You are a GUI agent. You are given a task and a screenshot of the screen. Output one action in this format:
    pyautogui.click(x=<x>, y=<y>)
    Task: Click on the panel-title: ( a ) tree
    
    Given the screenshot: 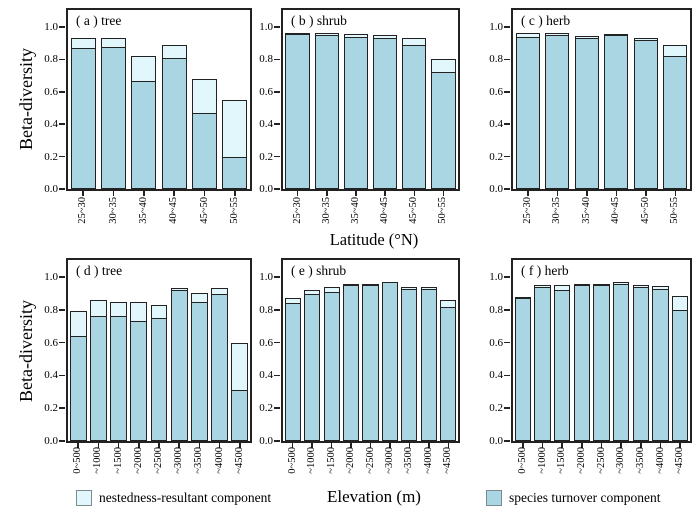 What is the action you would take?
    pyautogui.click(x=99, y=20)
    